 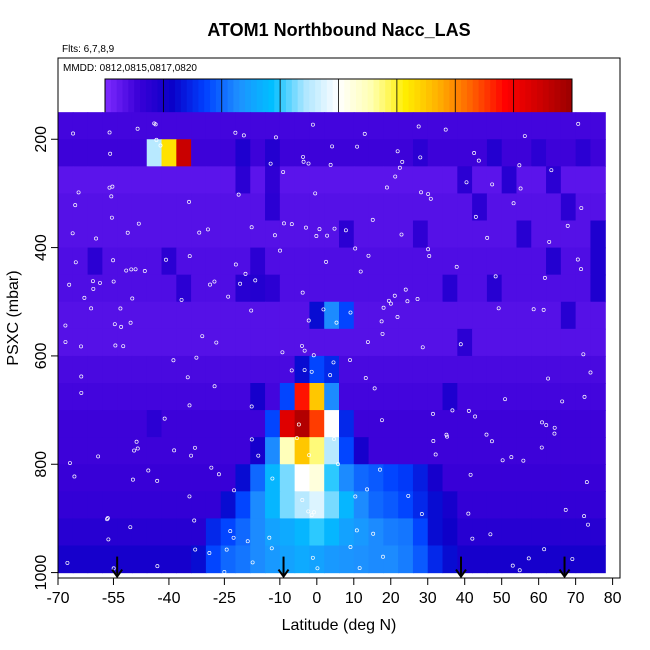 What do you see at coordinates (564, 574) in the screenshot?
I see `ground-arrow-head` at bounding box center [564, 574].